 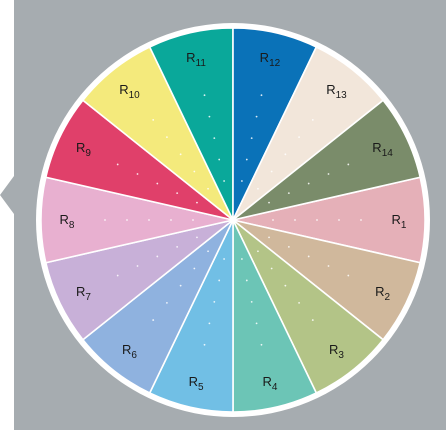 What do you see at coordinates (327, 160) in the screenshot?
I see `segment-r14` at bounding box center [327, 160].